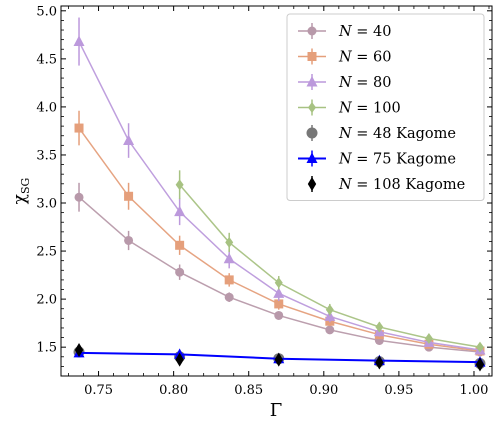 This screenshot has width=499, height=428. I want to click on y-tick-label: 1.5, so click(46, 348).